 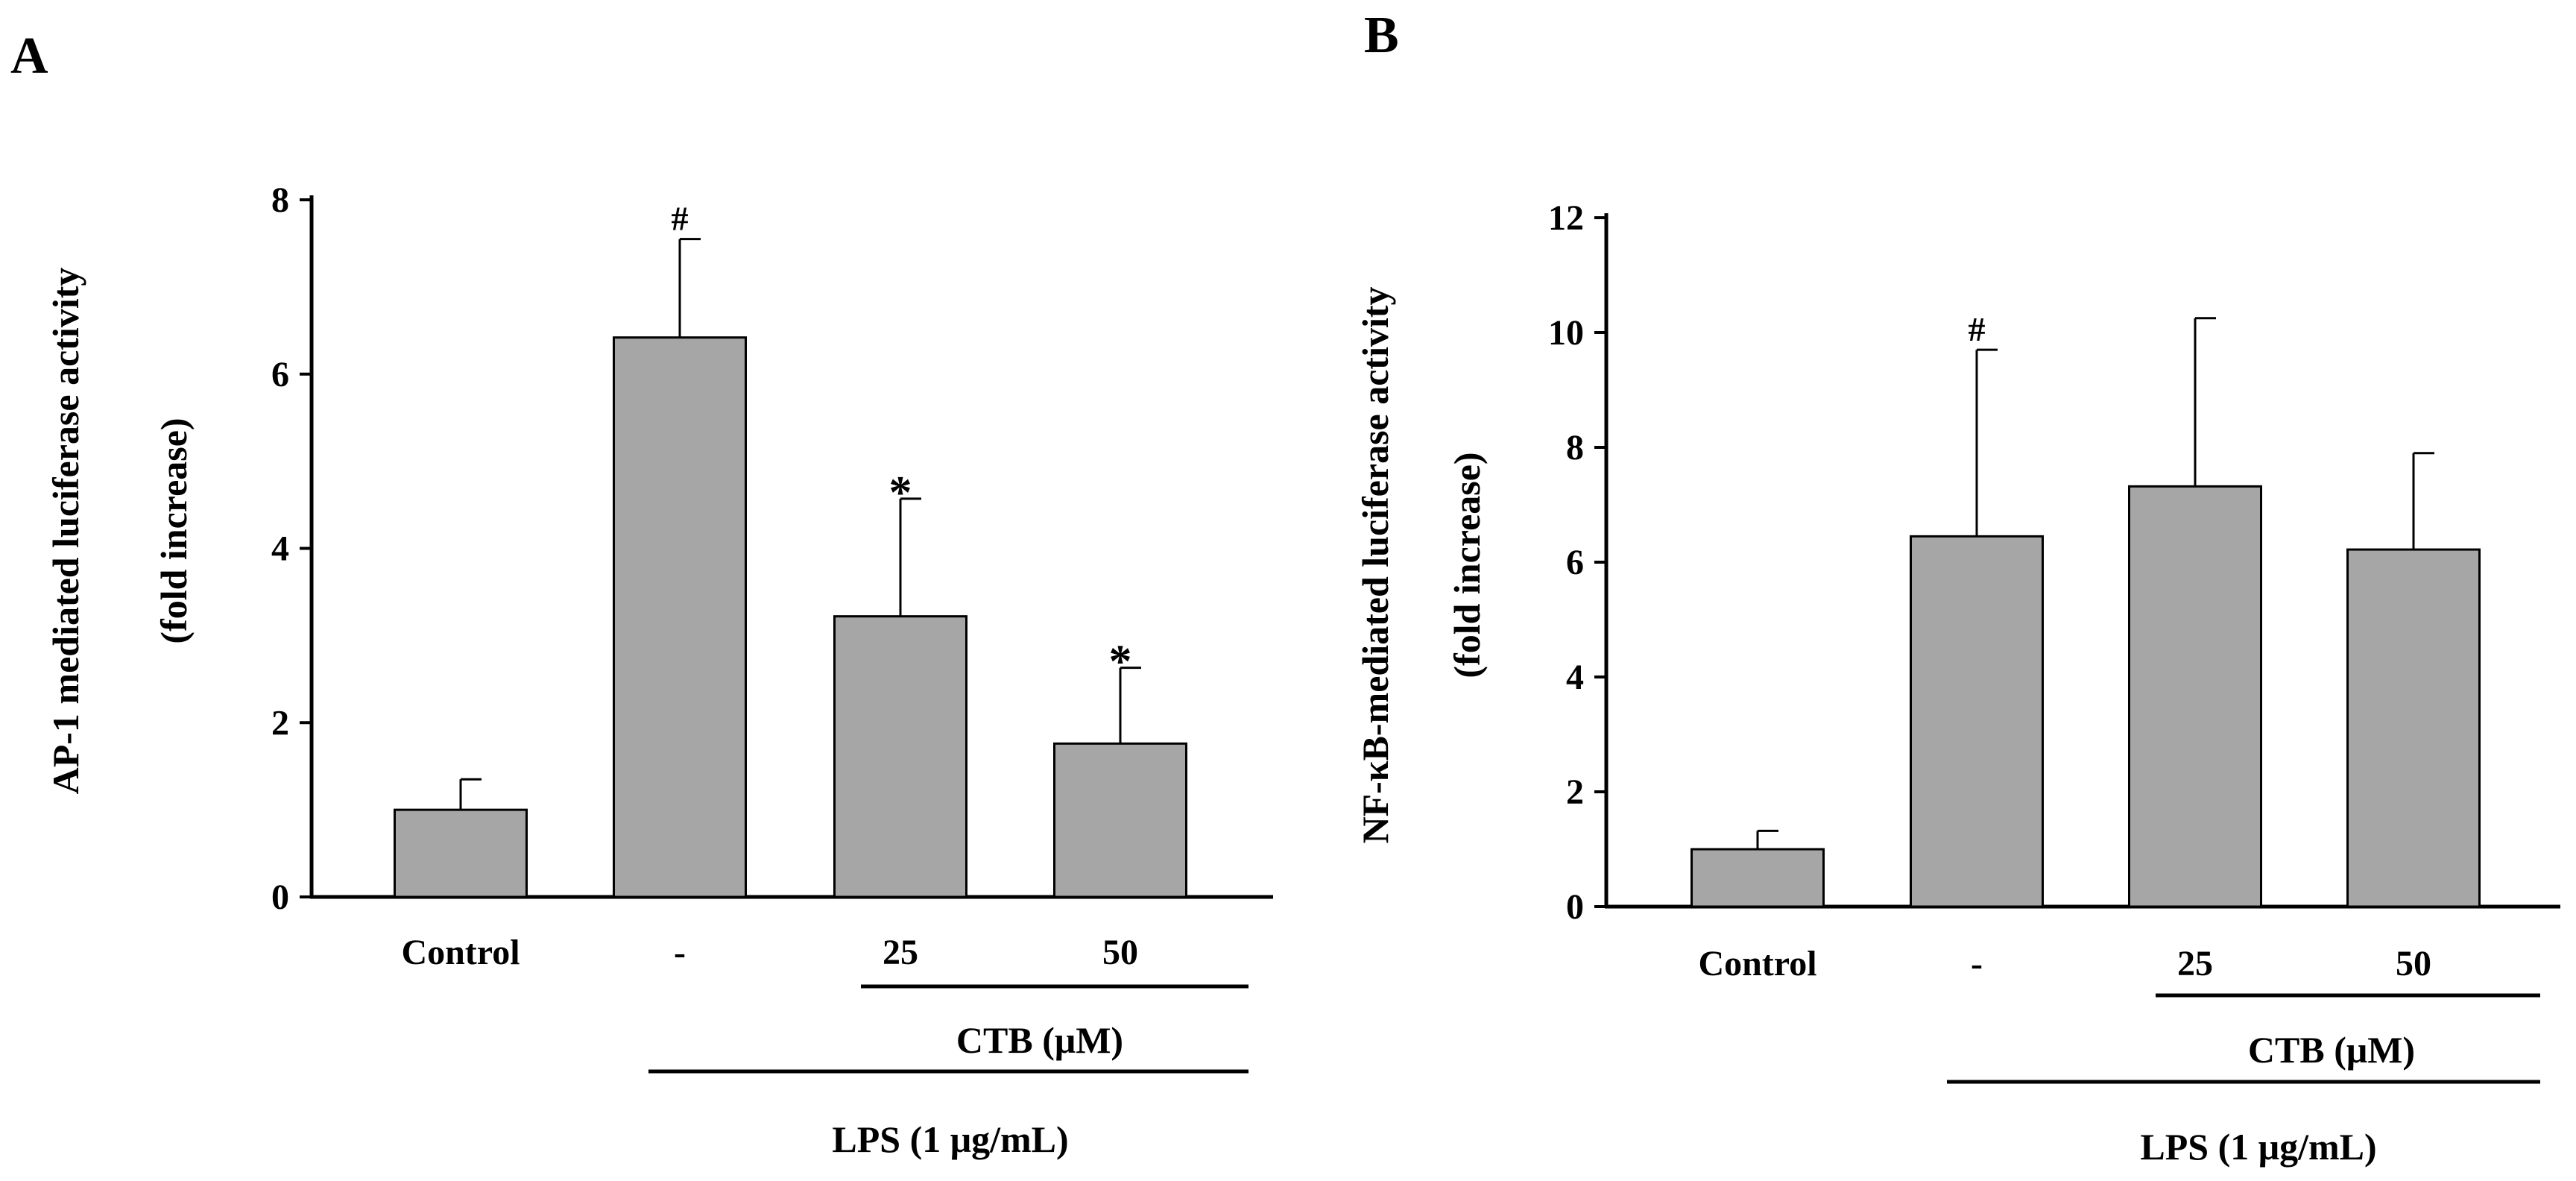 I want to click on panel-b-category-label: 50, so click(x=2413, y=963).